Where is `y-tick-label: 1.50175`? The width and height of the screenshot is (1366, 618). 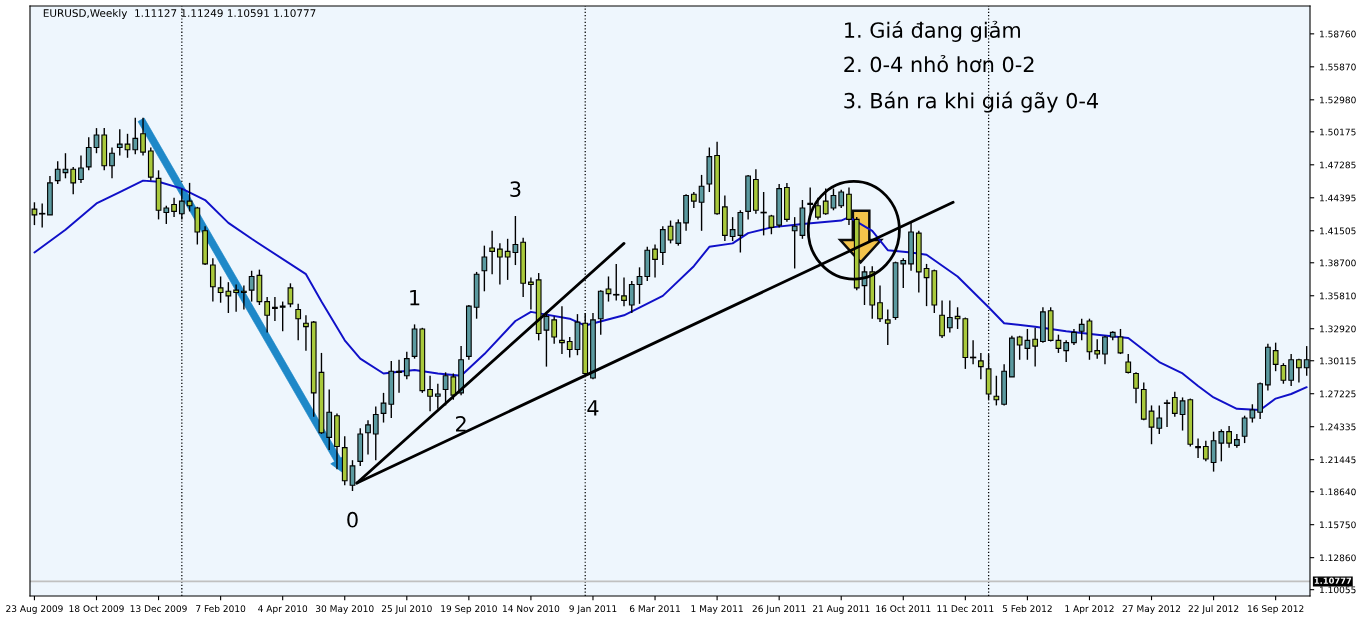 y-tick-label: 1.50175 is located at coordinates (1338, 132).